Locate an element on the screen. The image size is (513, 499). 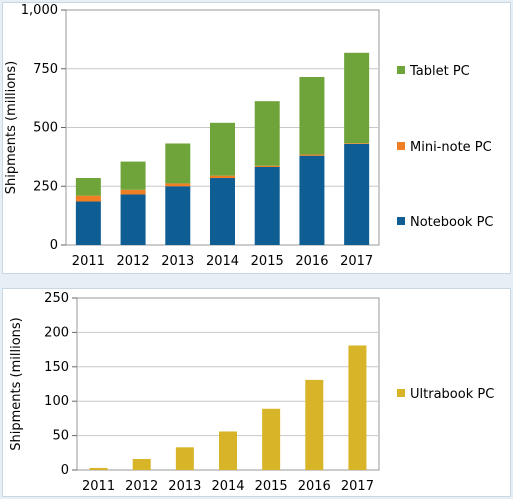
y-tick-label: 500 is located at coordinates (45, 128).